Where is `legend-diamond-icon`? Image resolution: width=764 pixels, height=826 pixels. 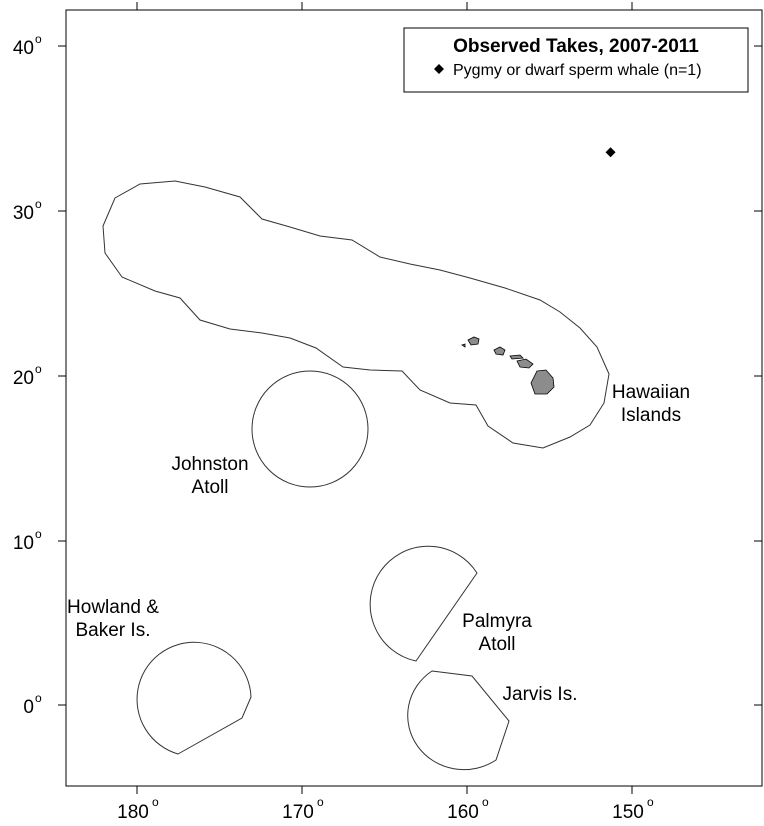
legend-diamond-icon is located at coordinates (439, 69).